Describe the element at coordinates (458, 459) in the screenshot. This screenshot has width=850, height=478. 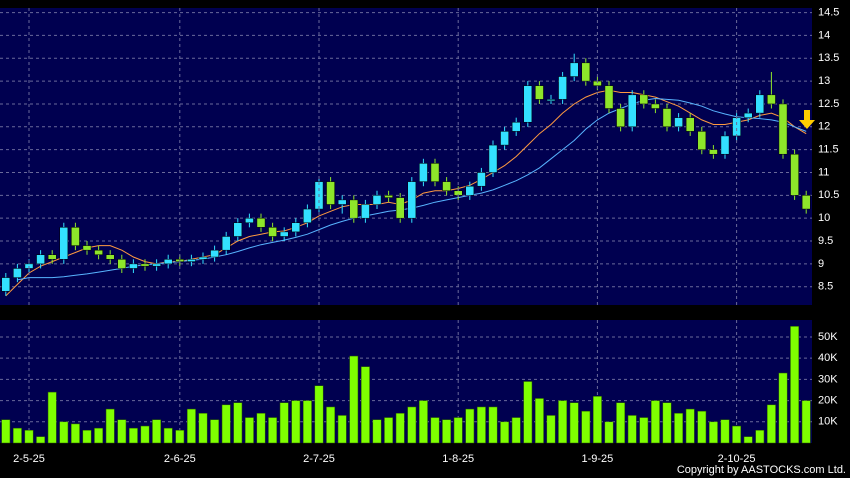
I see `x-tick-label: 1-8-25` at that location.